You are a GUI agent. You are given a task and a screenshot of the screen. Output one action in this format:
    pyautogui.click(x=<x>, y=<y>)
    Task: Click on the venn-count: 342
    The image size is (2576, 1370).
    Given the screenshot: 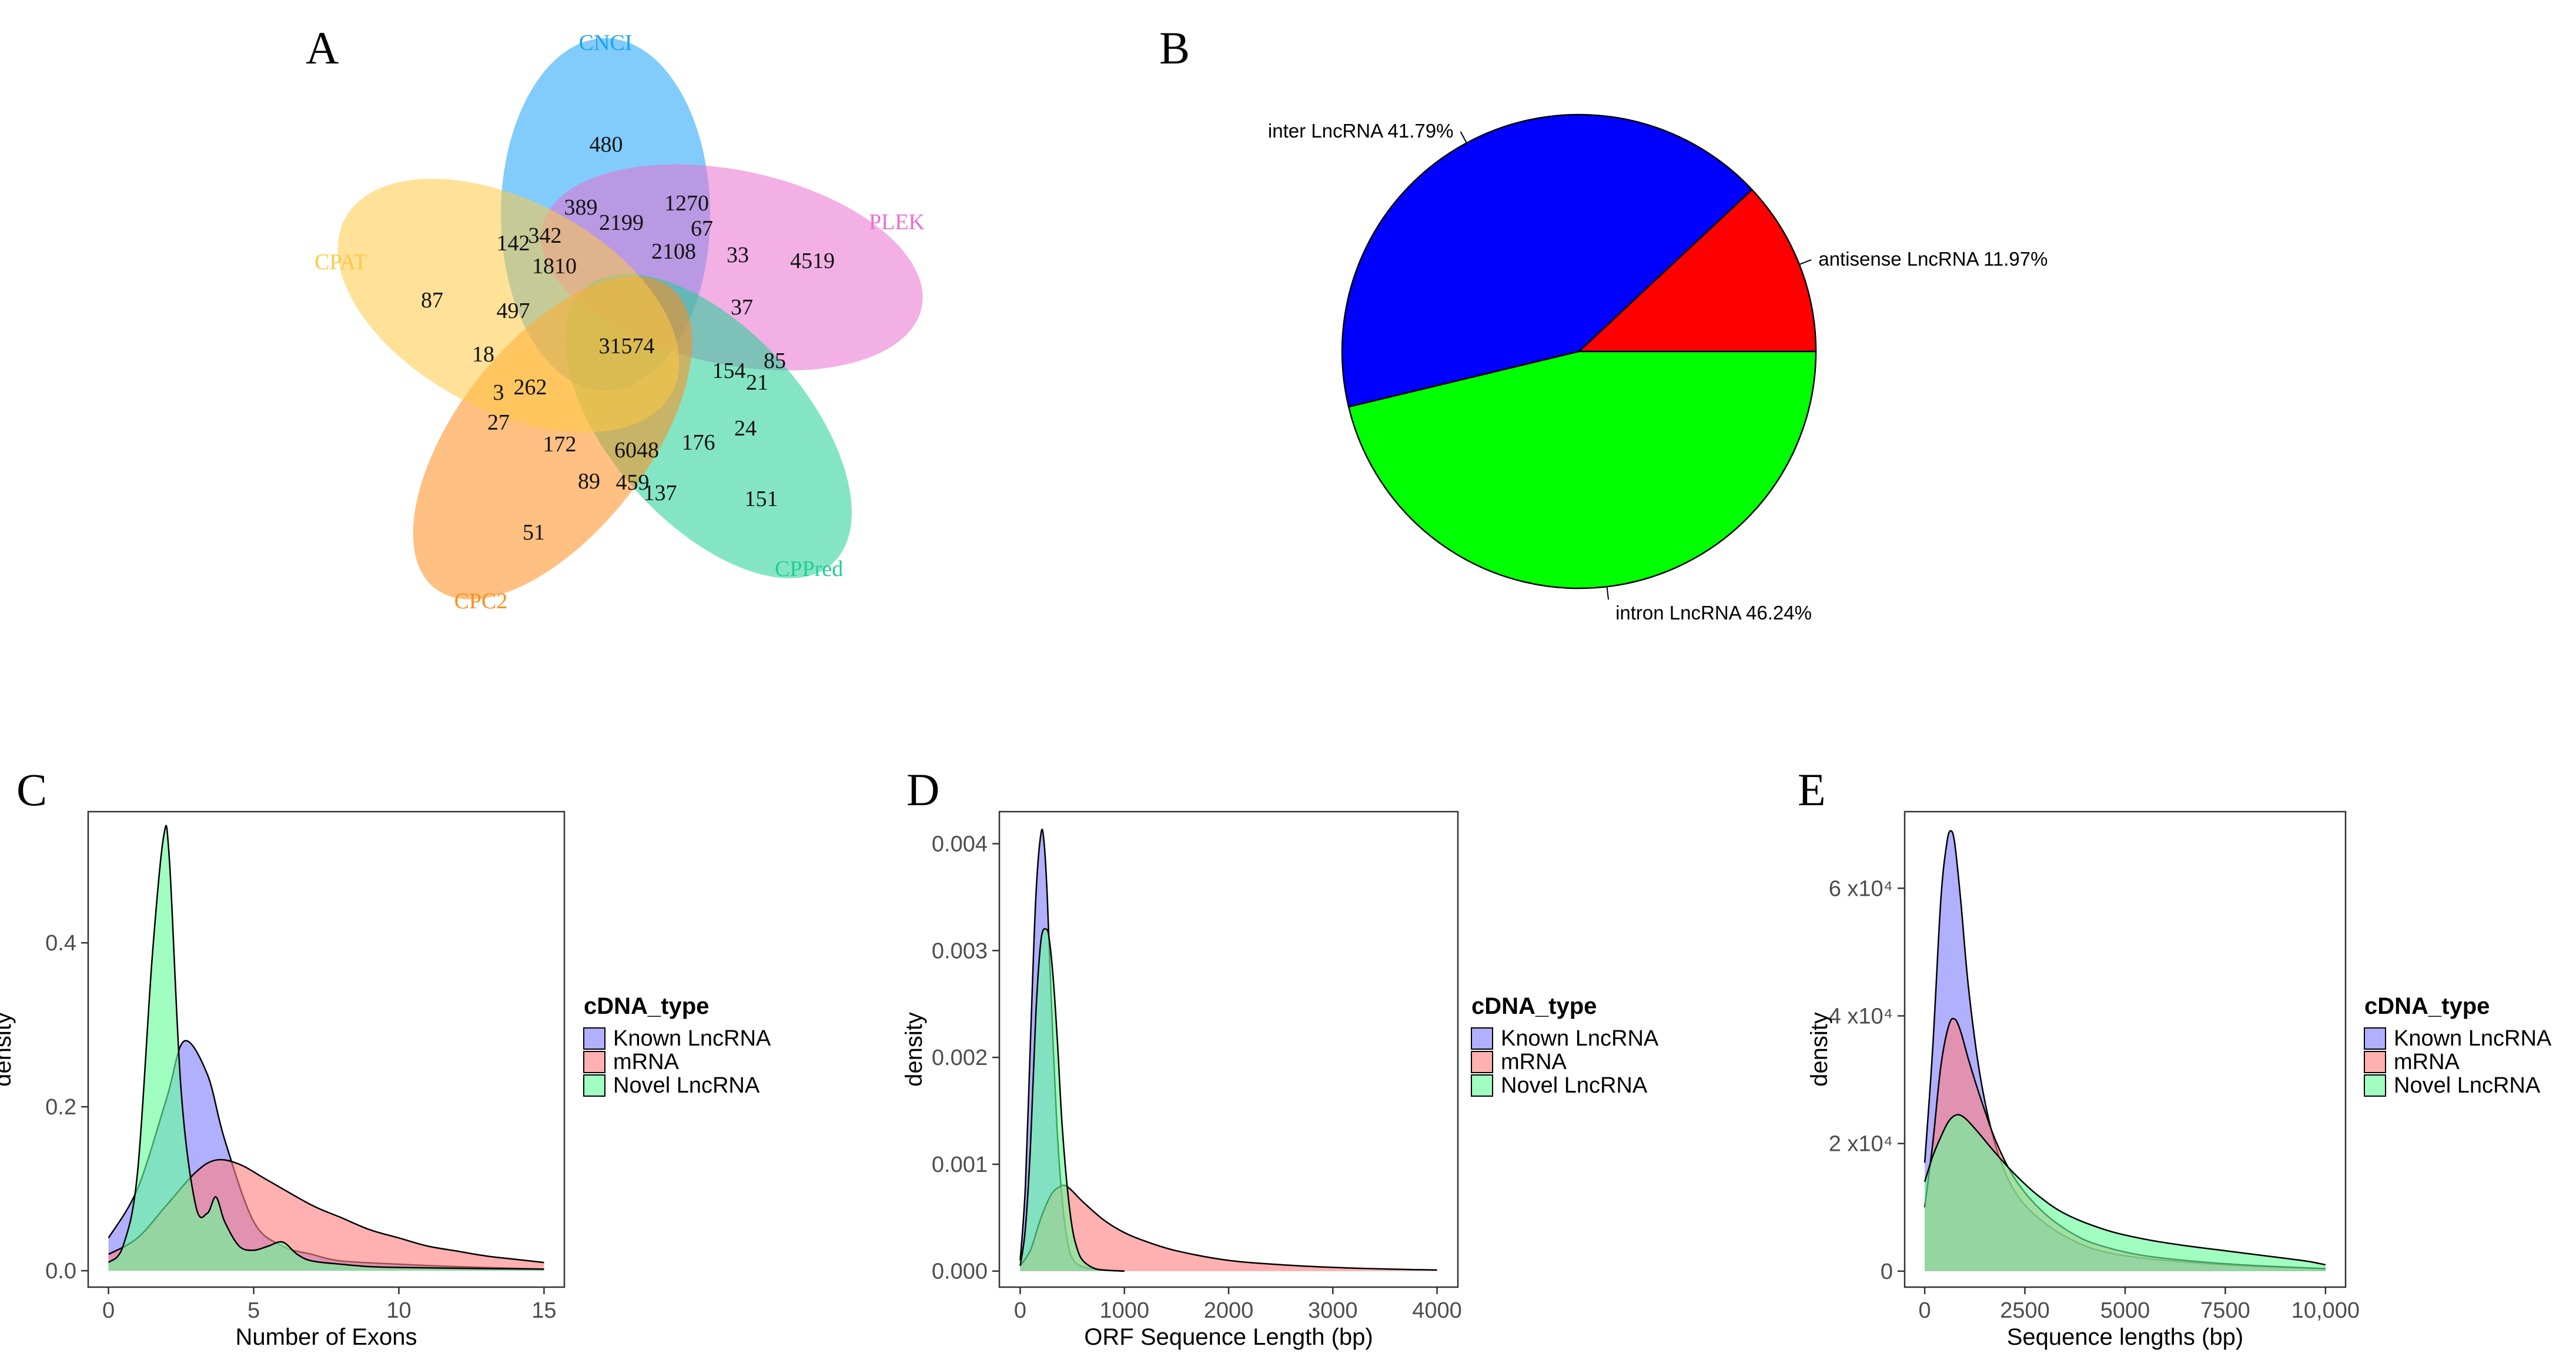 What is the action you would take?
    pyautogui.click(x=545, y=235)
    